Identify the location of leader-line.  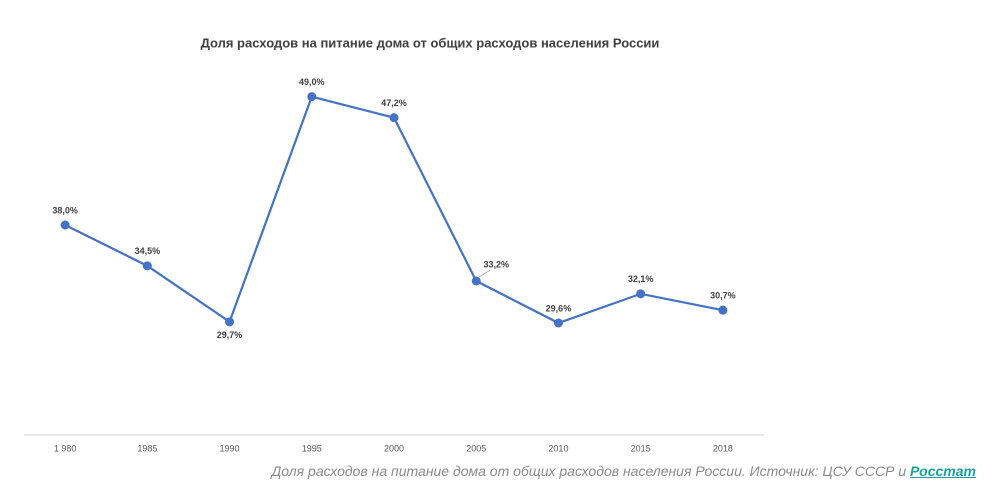
(485, 273).